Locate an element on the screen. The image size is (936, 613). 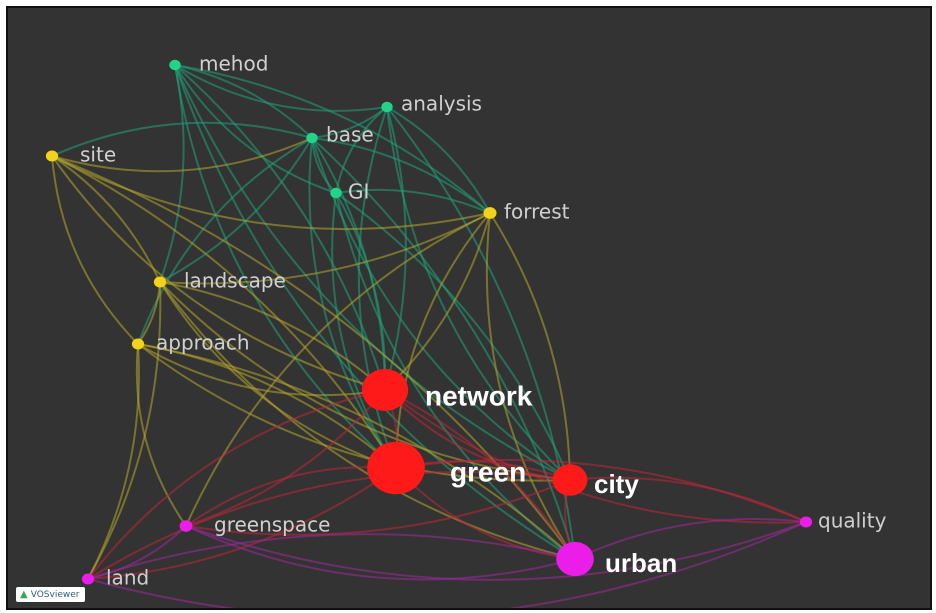
link-site-forrest is located at coordinates (271, 193).